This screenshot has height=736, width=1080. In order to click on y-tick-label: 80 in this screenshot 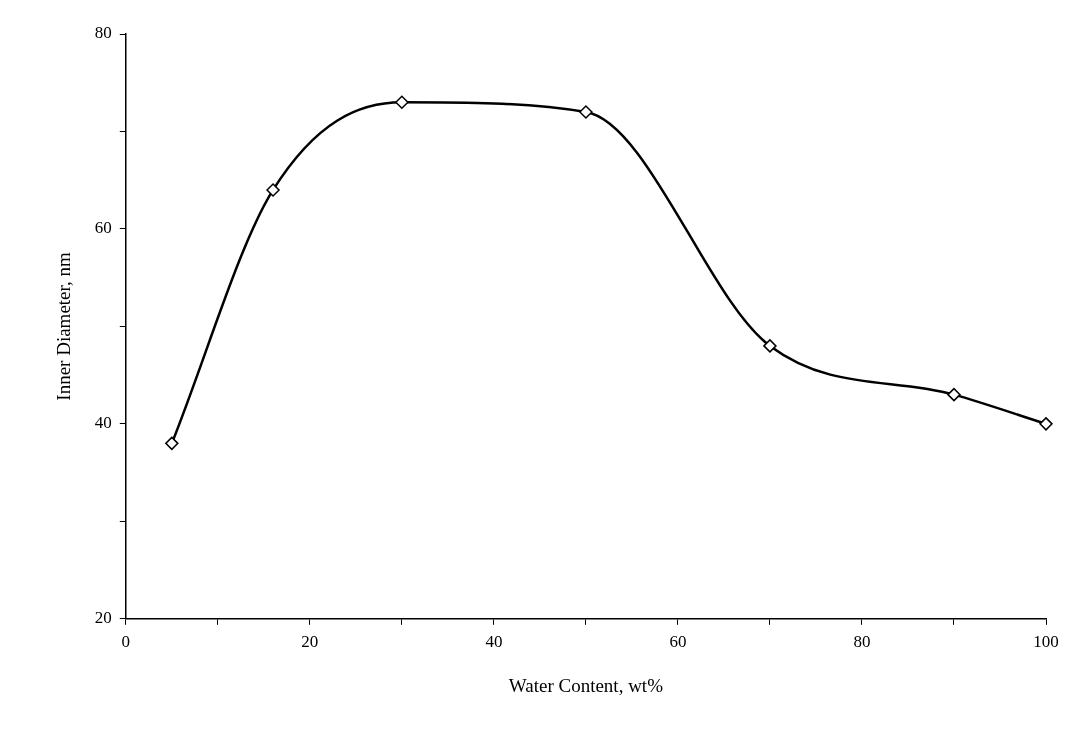, I will do `click(103, 33)`.